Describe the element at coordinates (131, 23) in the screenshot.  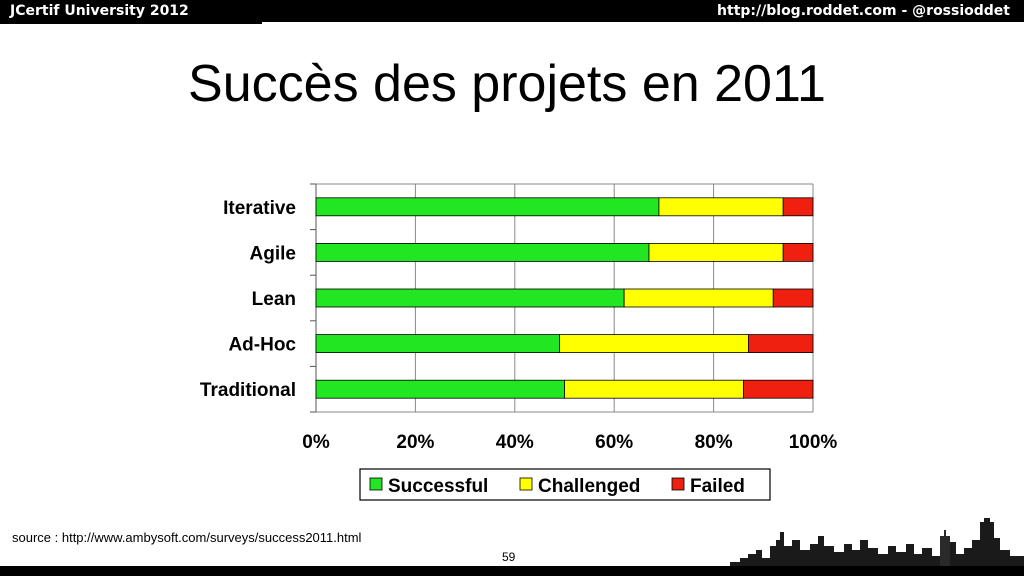
I see `header-underline` at that location.